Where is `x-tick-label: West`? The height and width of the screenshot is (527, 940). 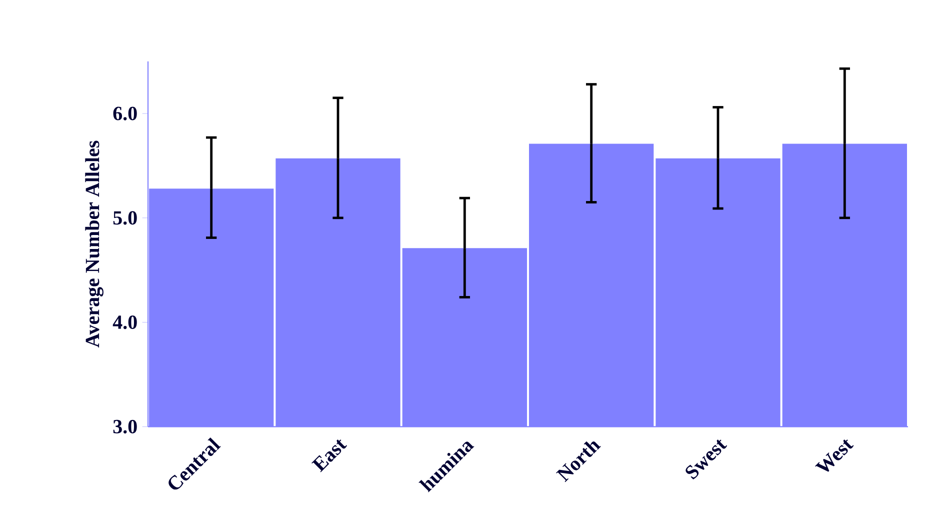 x-tick-label: West is located at coordinates (834, 456).